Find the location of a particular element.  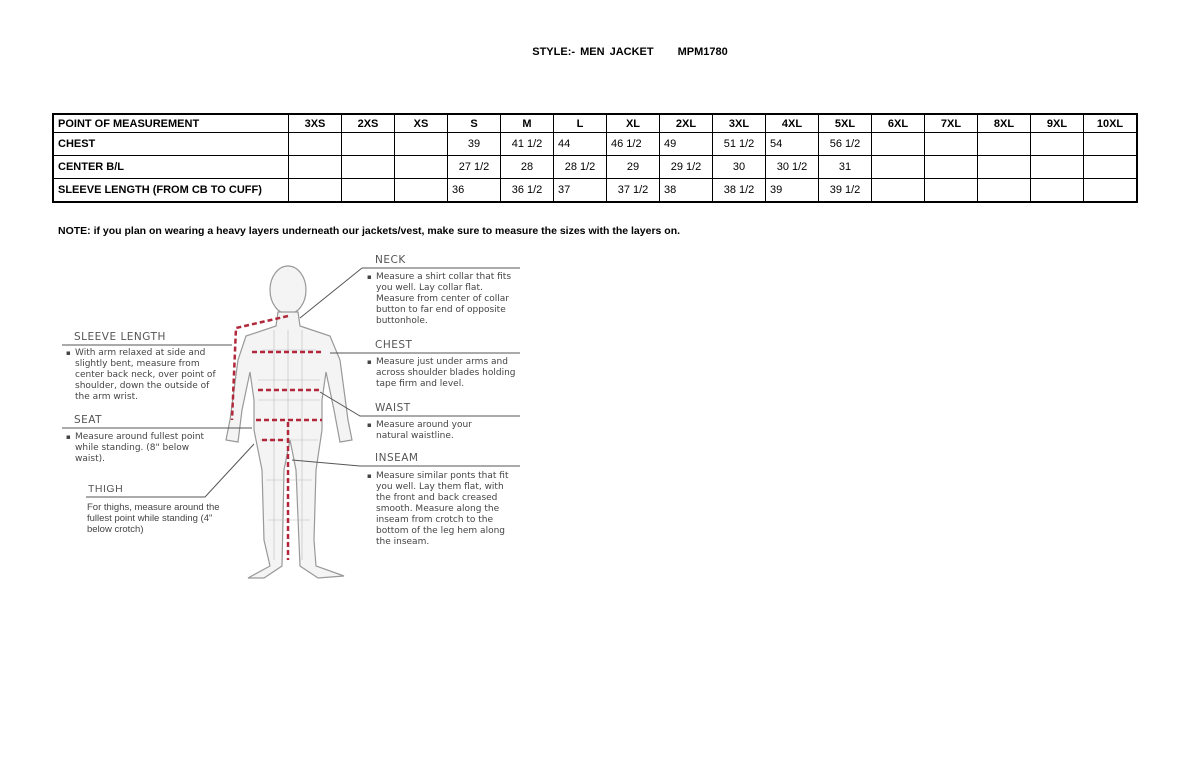

human-figure is located at coordinates (289, 422).